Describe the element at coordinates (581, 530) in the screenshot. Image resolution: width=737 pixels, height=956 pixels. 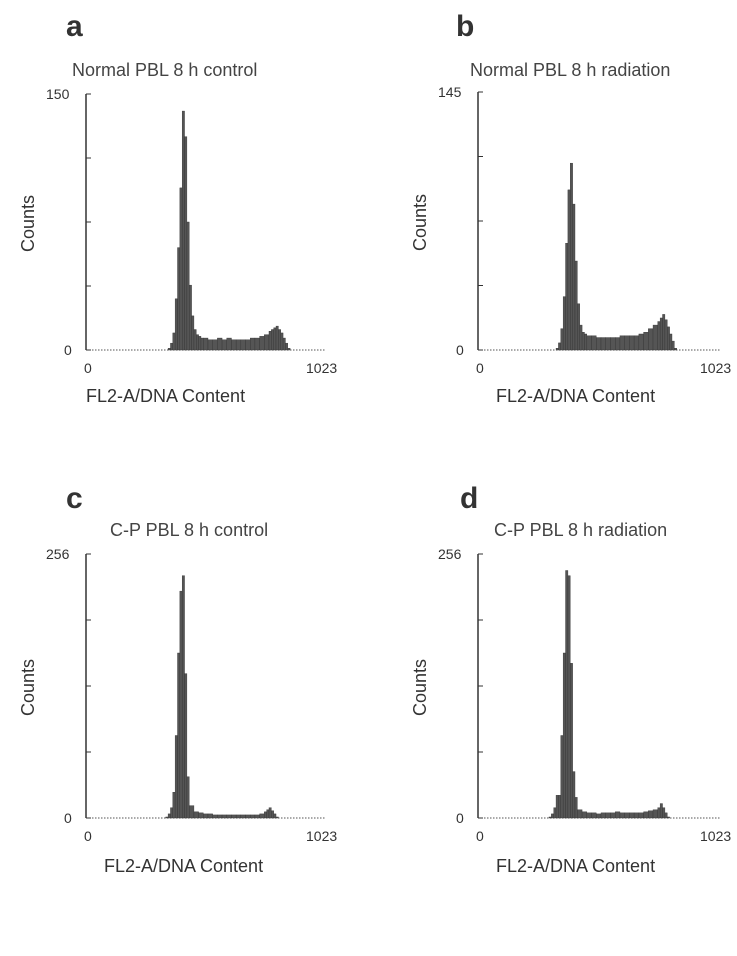
I see `chart-title: C-P PBL 8 h radiation` at that location.